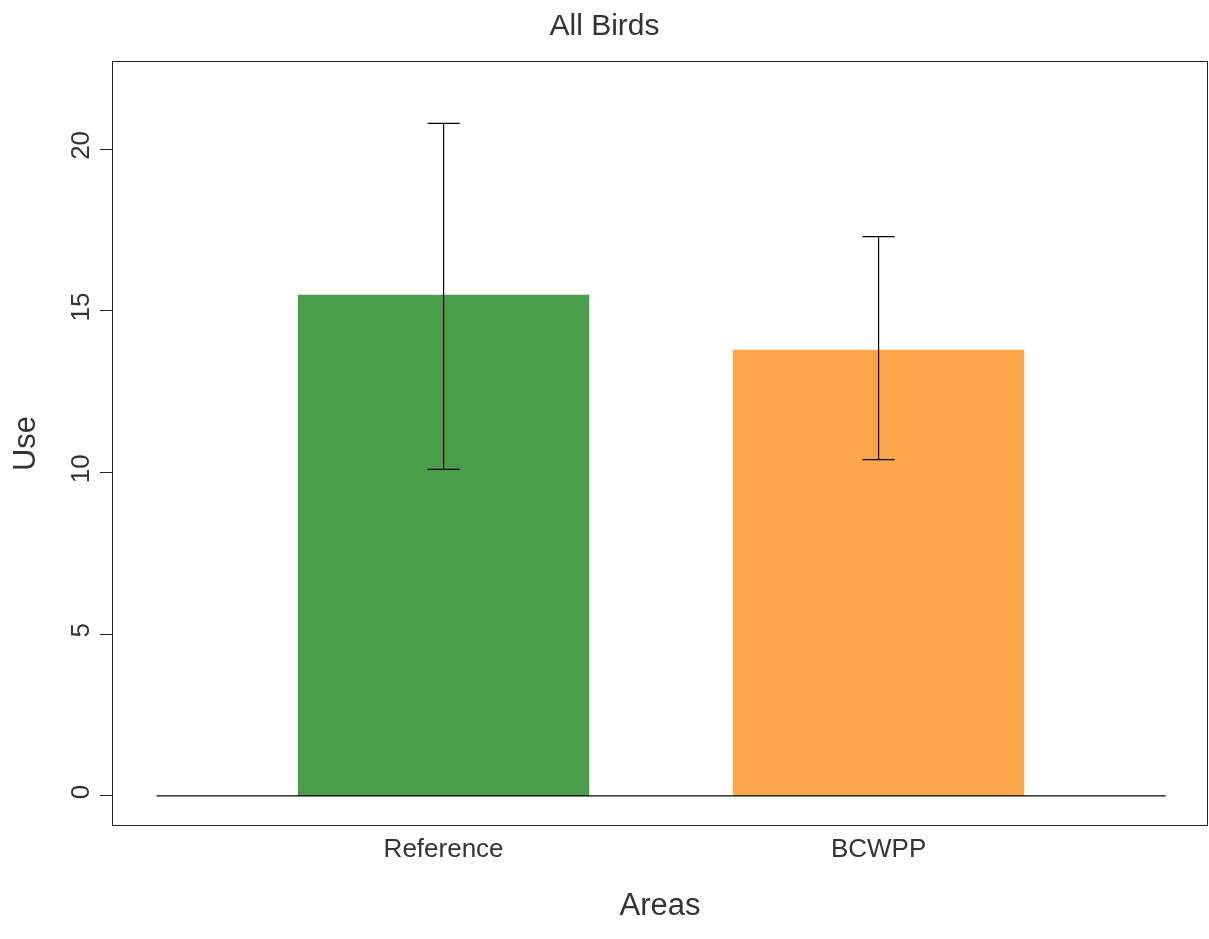 The width and height of the screenshot is (1209, 939). Describe the element at coordinates (80, 630) in the screenshot. I see `y-tick-label: 5` at that location.